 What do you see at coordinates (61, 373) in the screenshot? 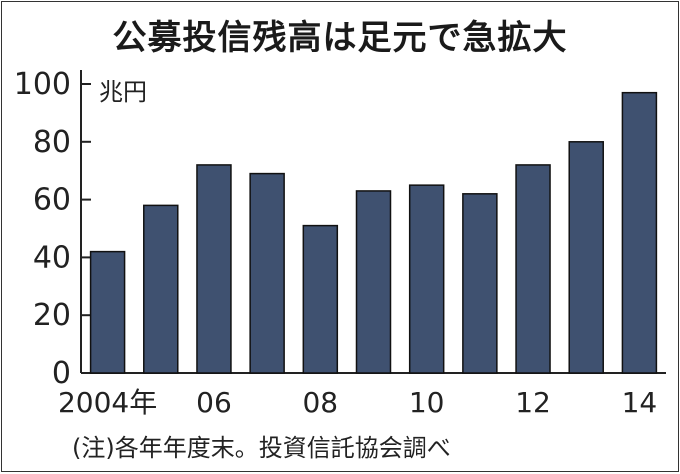
I see `y-tick-label: 0` at bounding box center [61, 373].